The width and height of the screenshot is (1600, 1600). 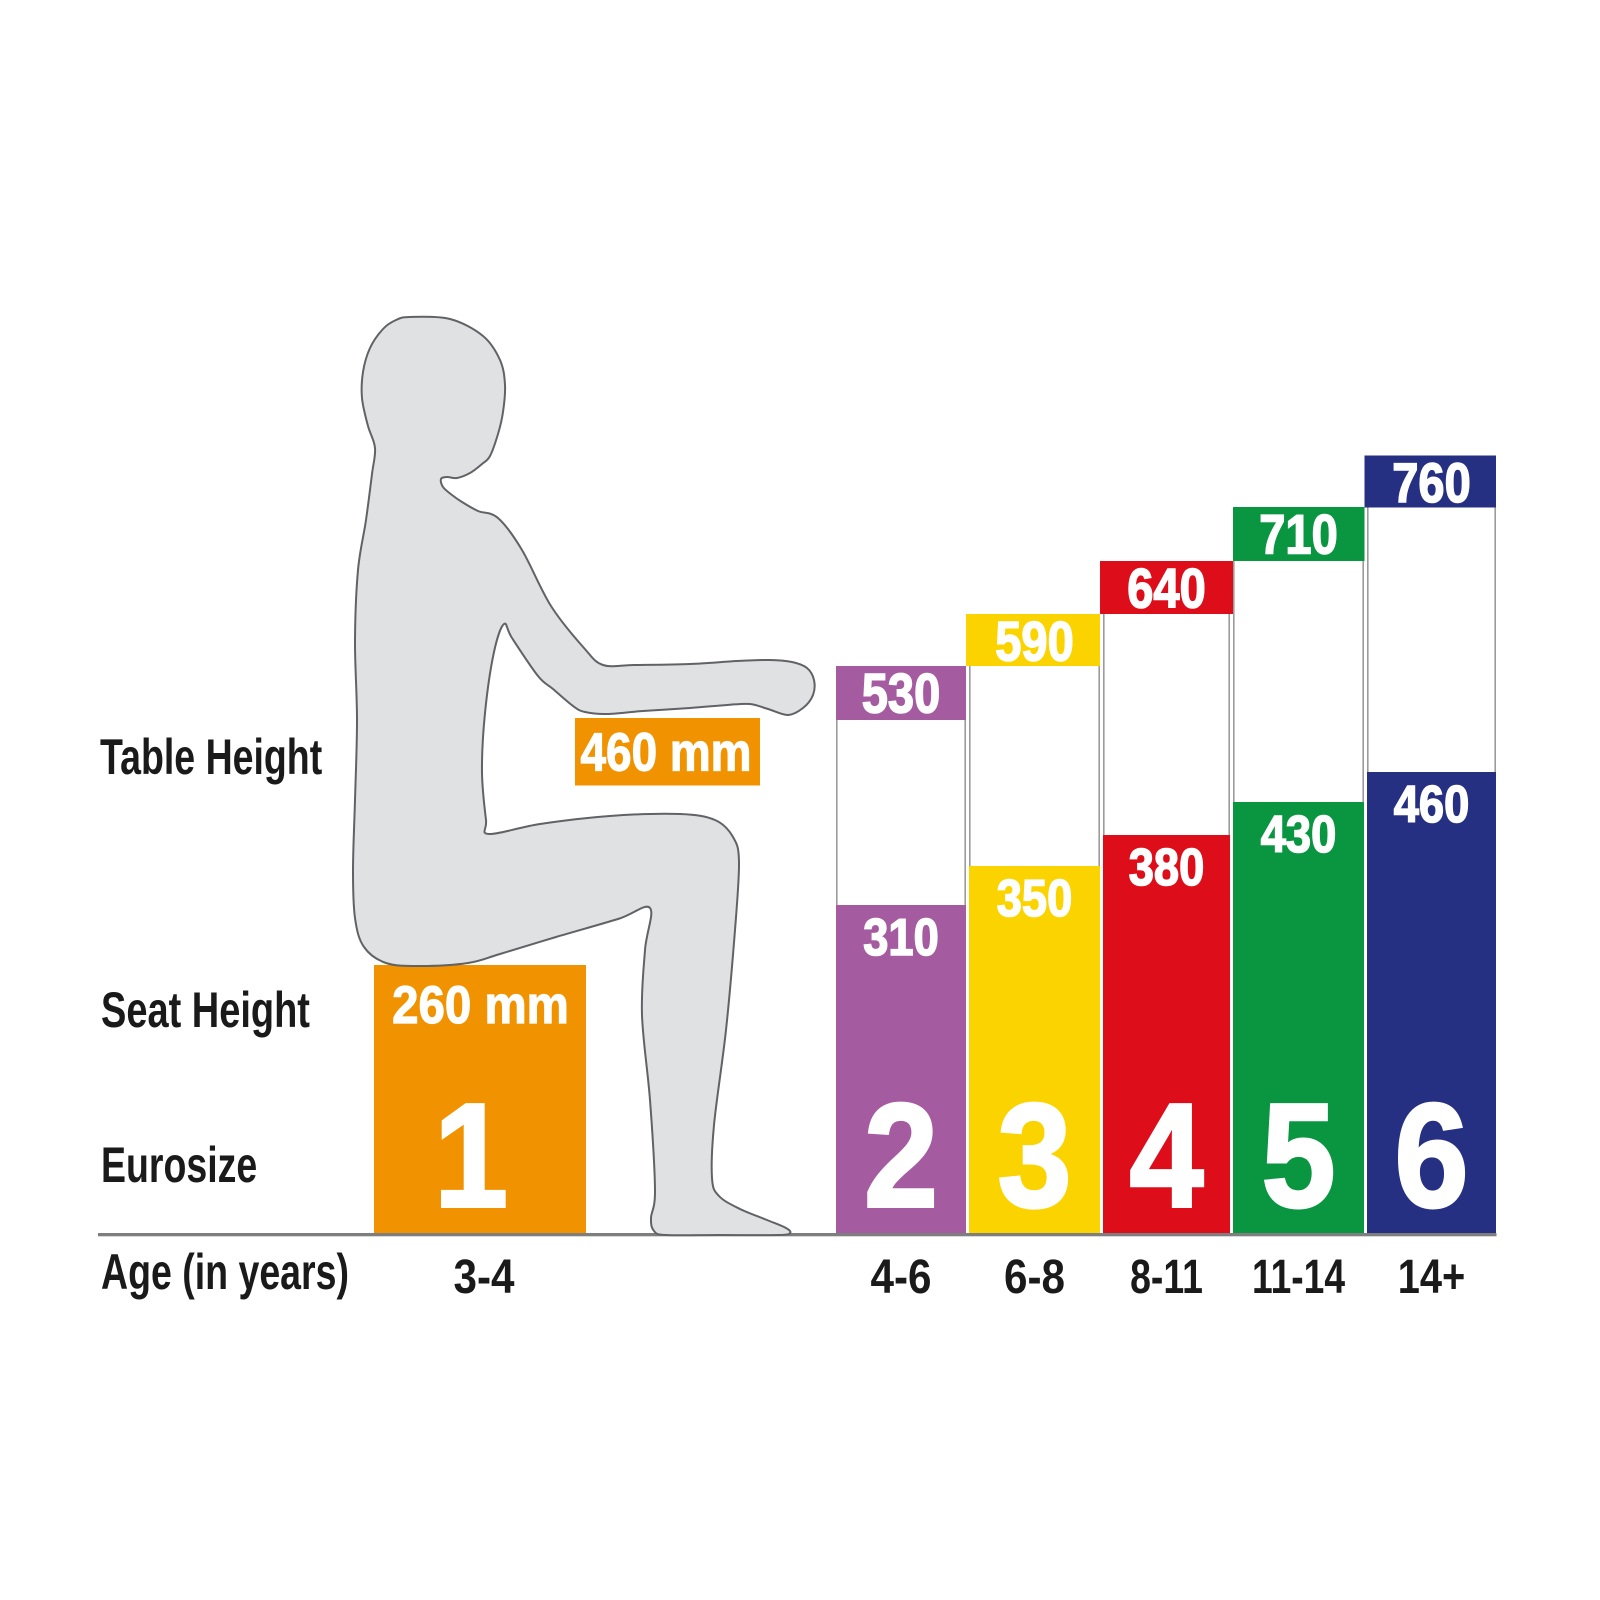 I want to click on svg-text: 310, so click(x=900, y=938).